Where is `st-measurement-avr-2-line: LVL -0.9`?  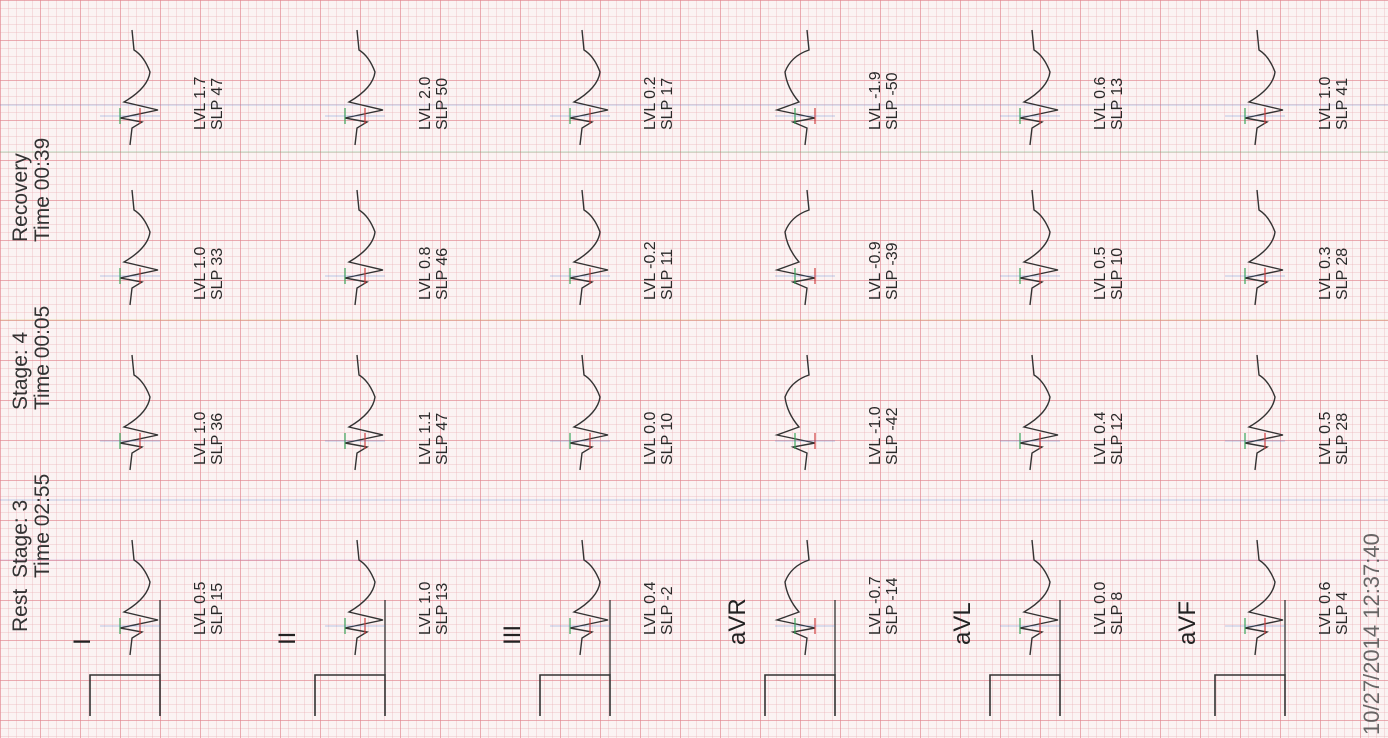
st-measurement-avr-2-line: LVL -0.9 is located at coordinates (875, 270).